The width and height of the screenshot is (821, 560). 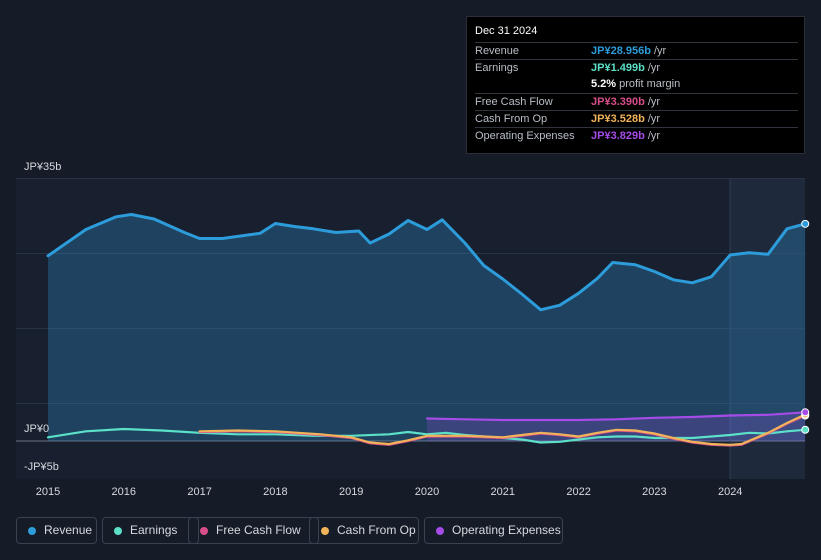 I want to click on x-tick-label: 2023, so click(x=654, y=492).